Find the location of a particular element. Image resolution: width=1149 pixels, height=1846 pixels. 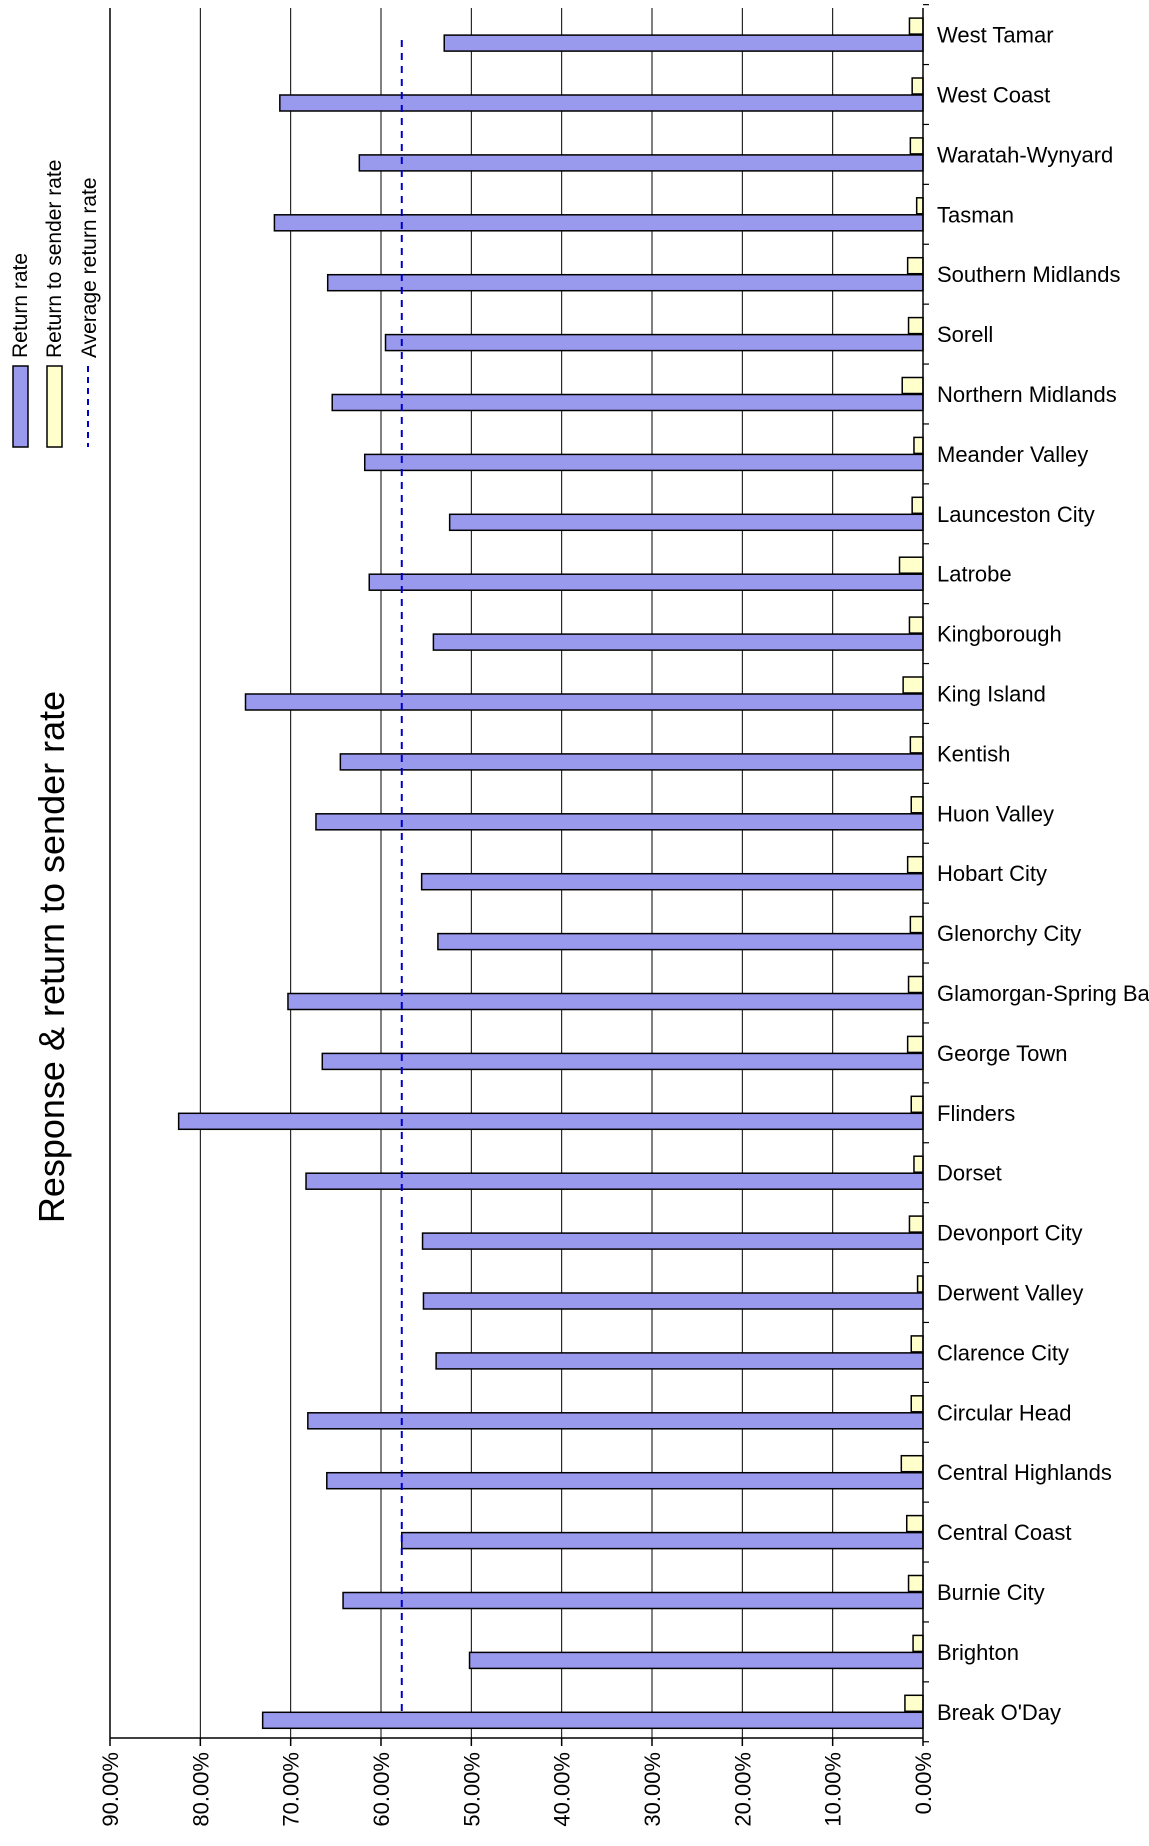

x-tick-label-4: 40.00% is located at coordinates (562, 1789).